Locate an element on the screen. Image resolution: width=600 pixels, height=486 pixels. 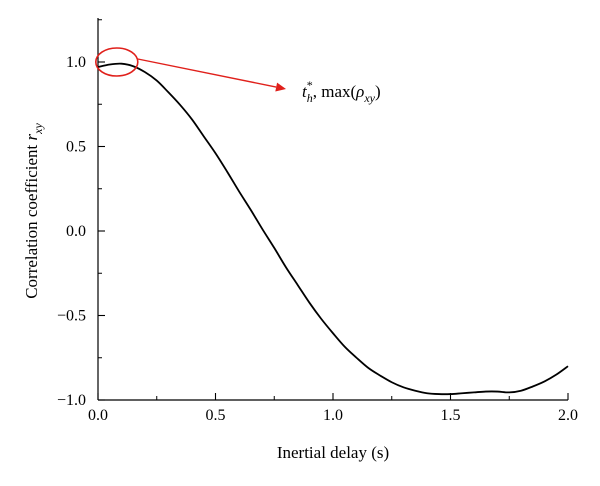
y-axis-title: Correlation coefficient rxy is located at coordinates (33, 211).